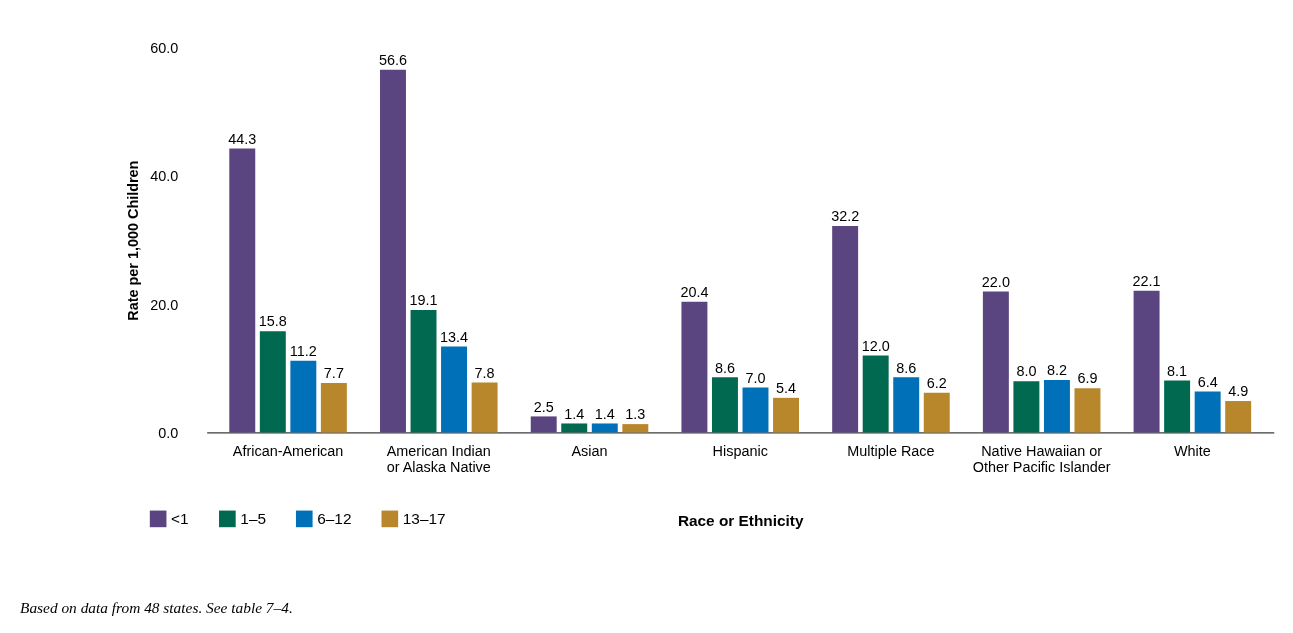  I want to click on data-label: 56.6, so click(393, 59).